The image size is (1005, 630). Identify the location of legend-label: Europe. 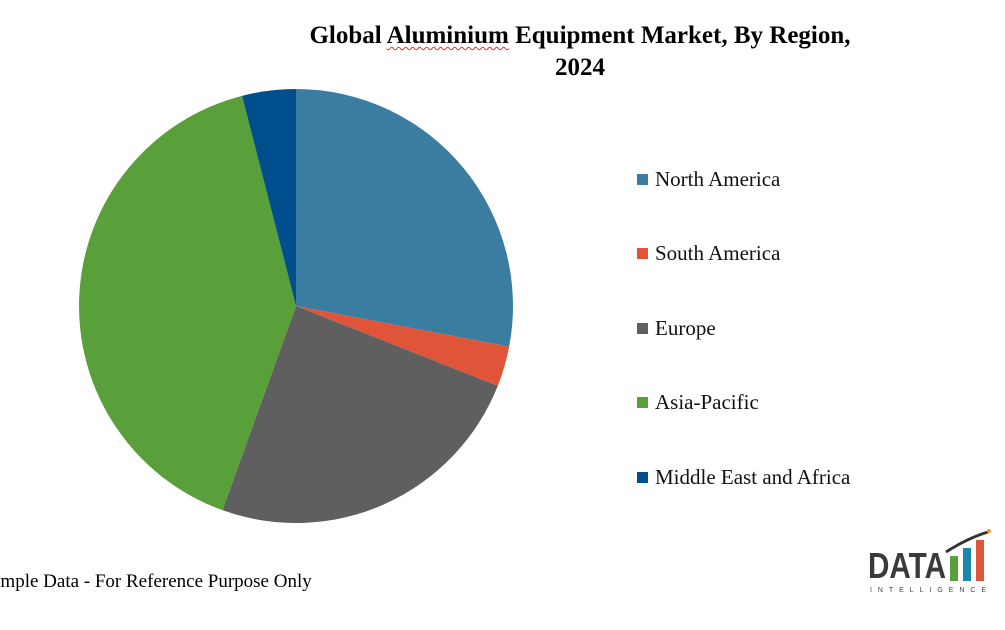
(685, 327).